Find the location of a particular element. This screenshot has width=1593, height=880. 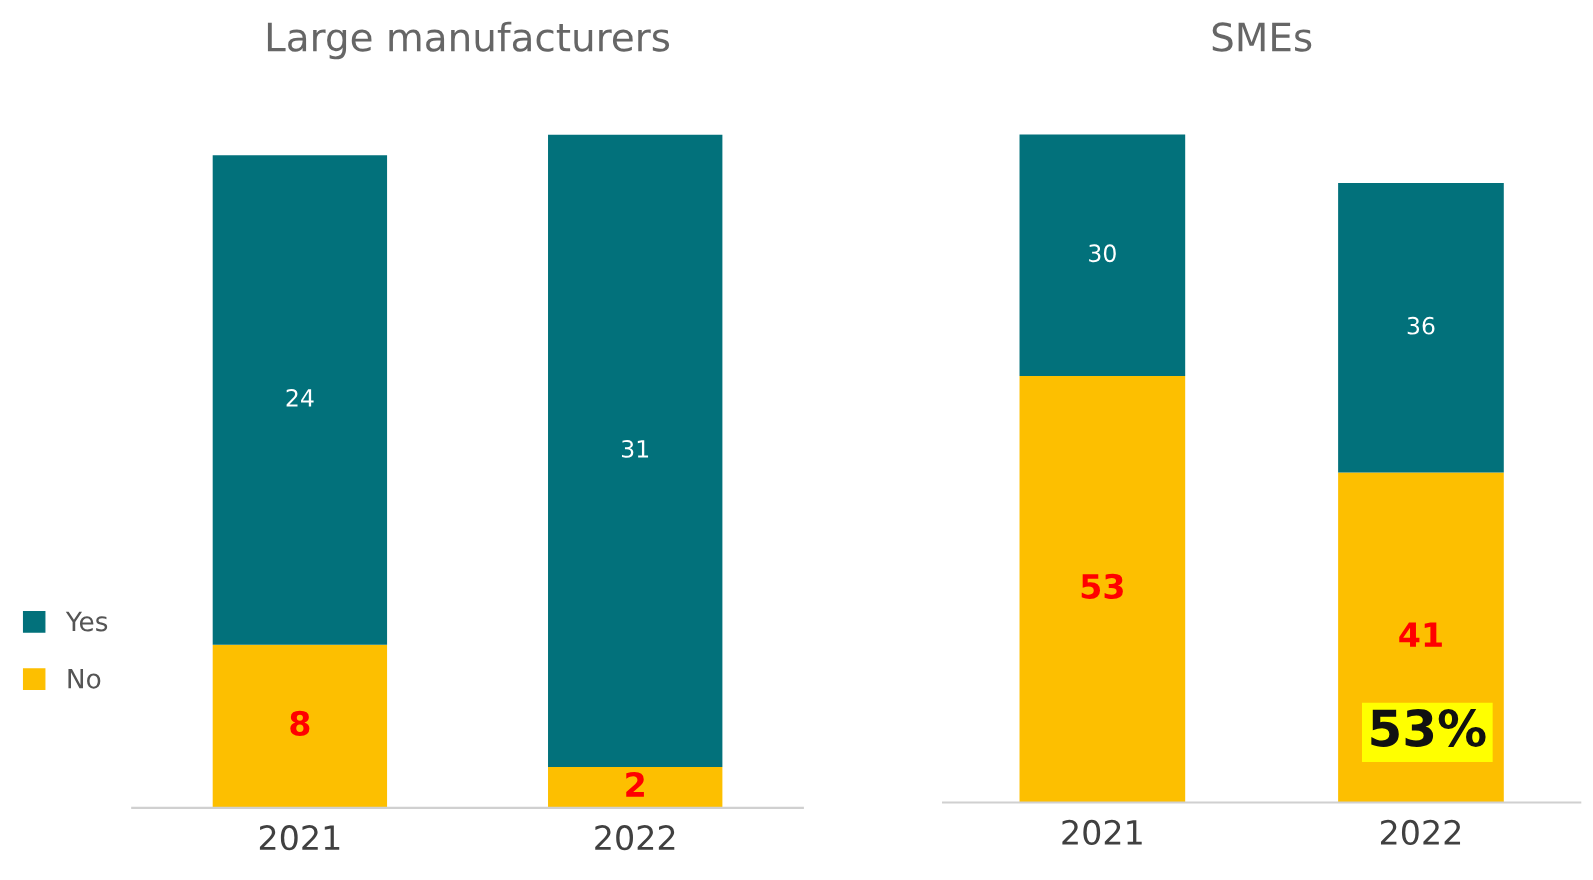

legend-label: No is located at coordinates (84, 679).